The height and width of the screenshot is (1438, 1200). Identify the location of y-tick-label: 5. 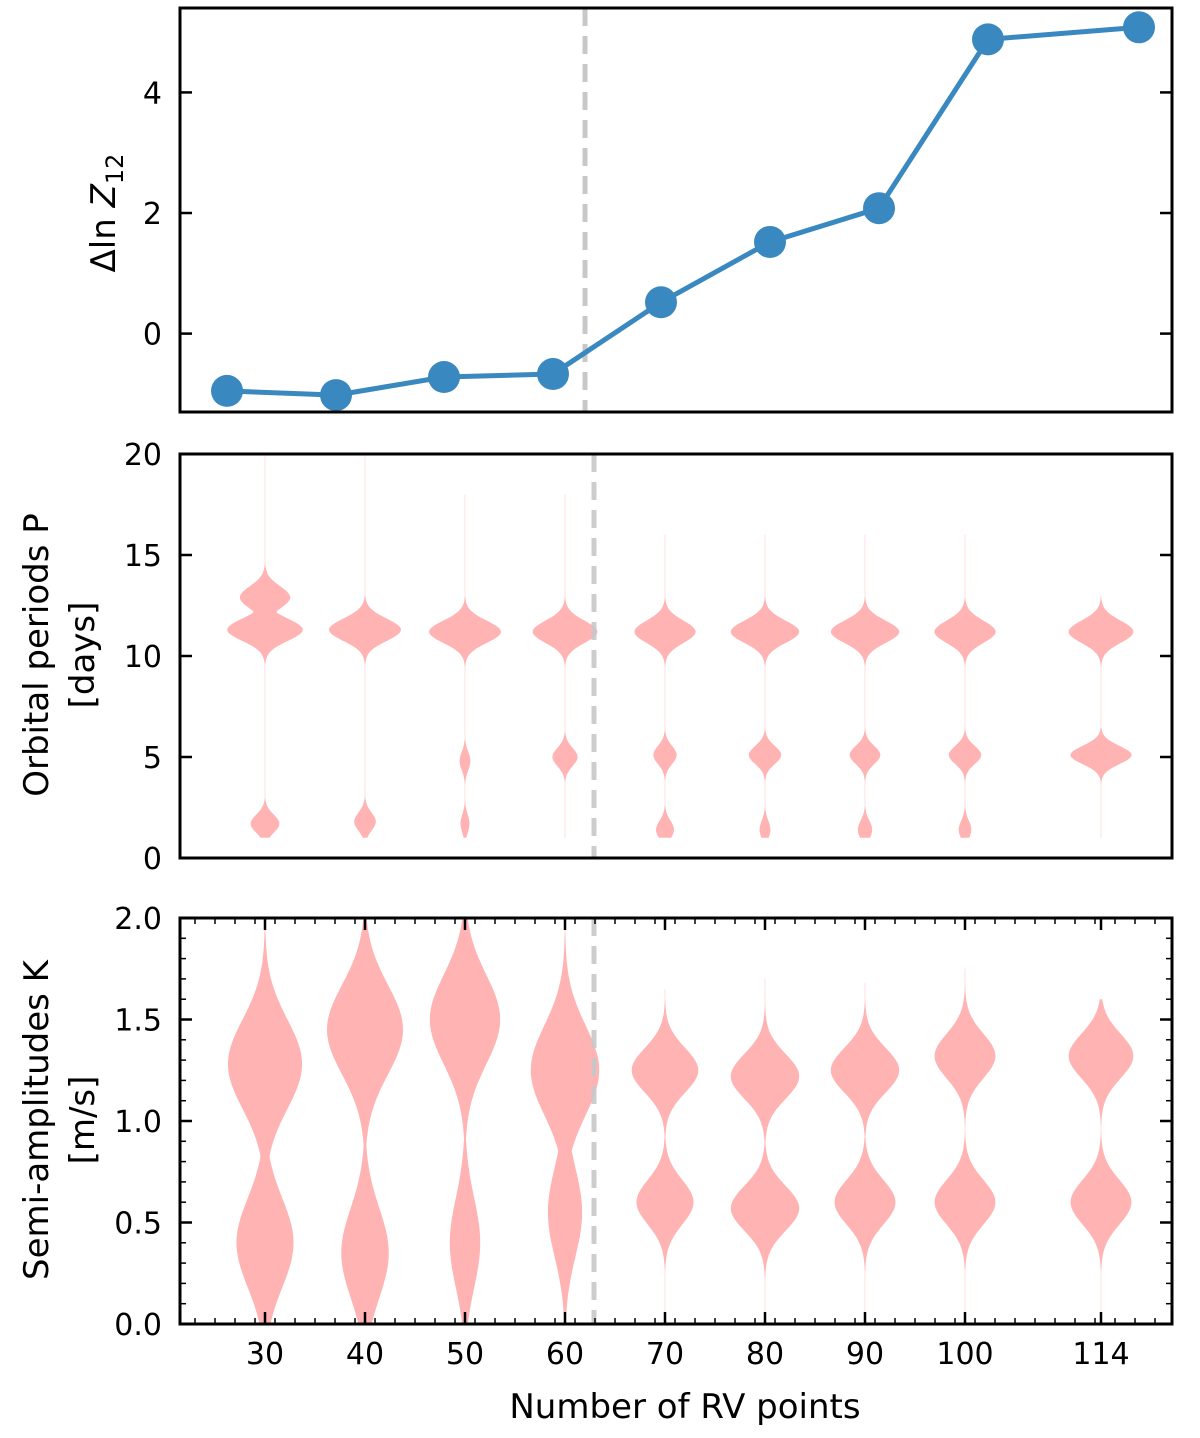
(152, 758).